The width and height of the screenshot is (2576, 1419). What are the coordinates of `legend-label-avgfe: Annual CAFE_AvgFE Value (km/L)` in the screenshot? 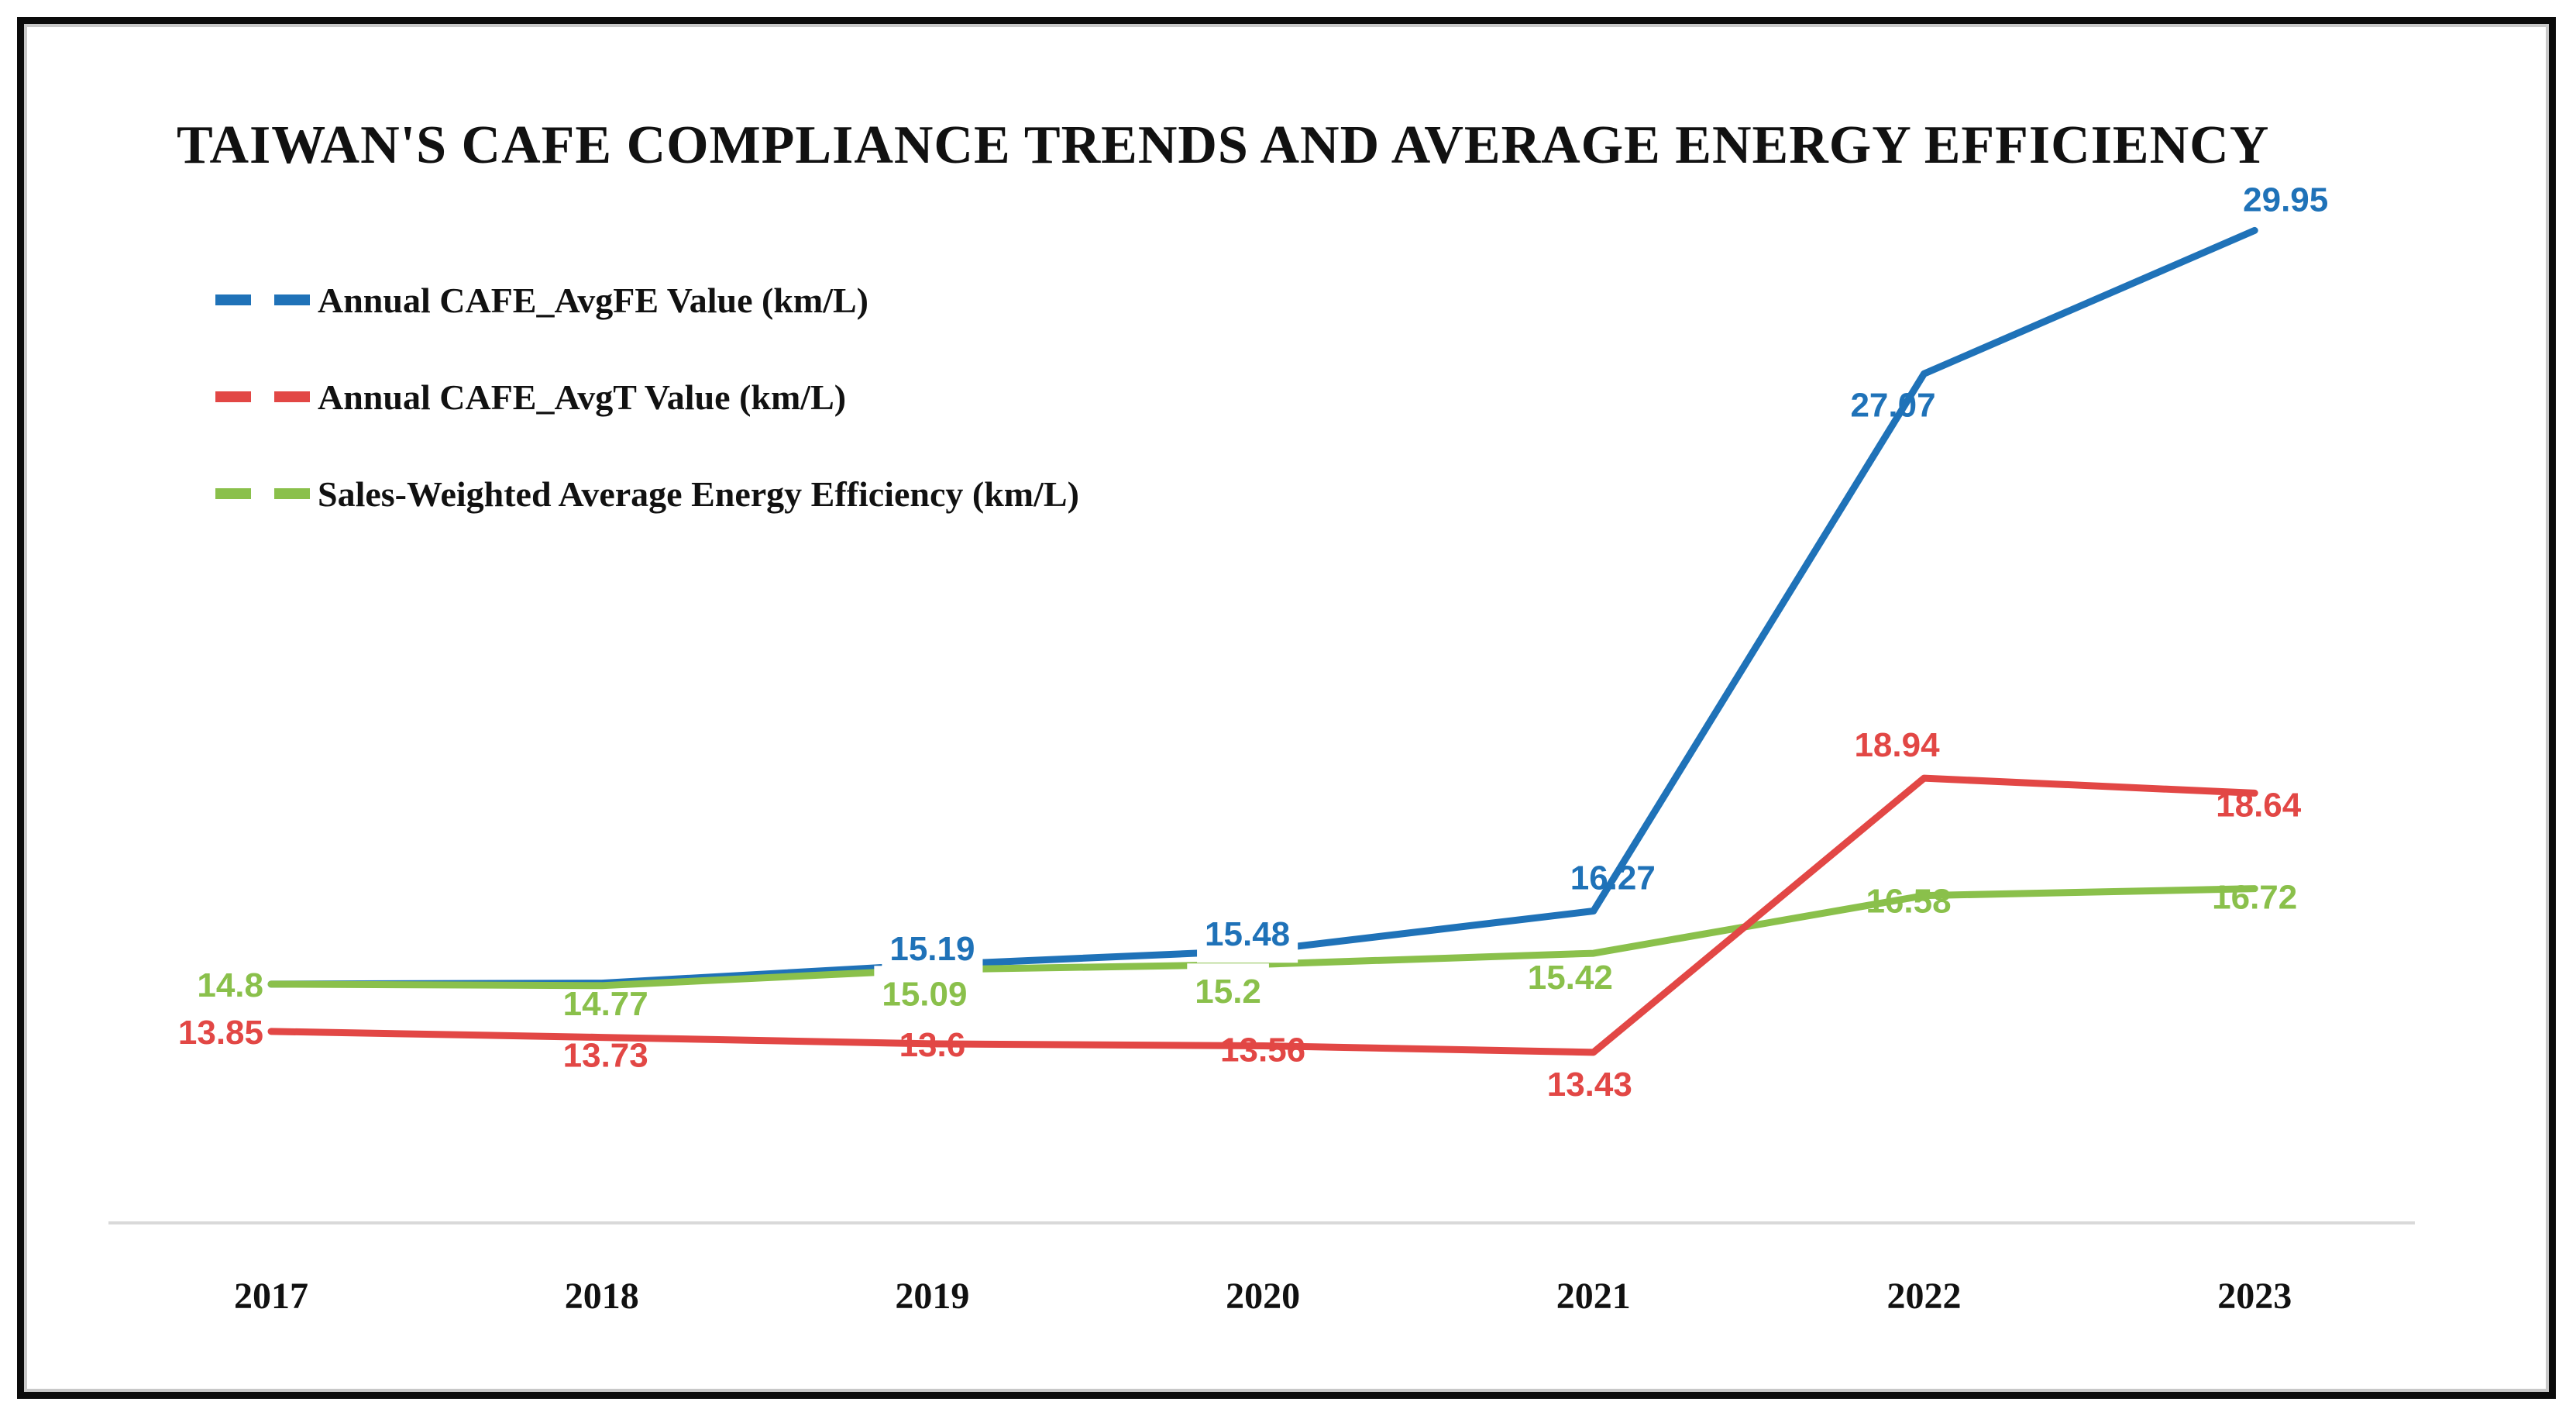 It's located at (593, 300).